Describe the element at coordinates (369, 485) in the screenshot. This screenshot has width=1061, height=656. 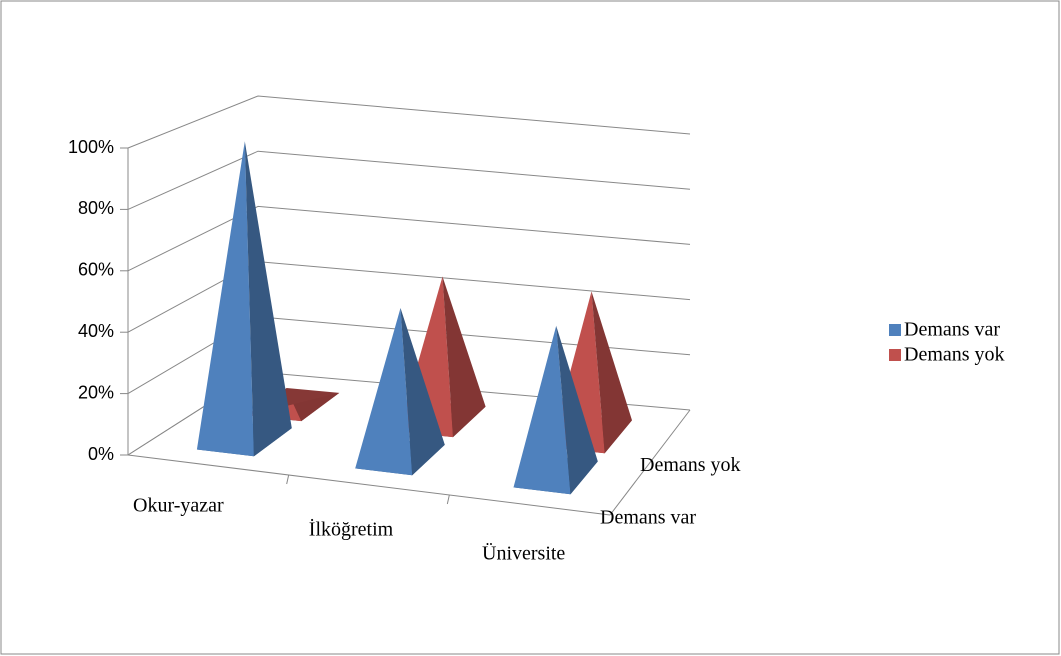
I see `x-axis` at that location.